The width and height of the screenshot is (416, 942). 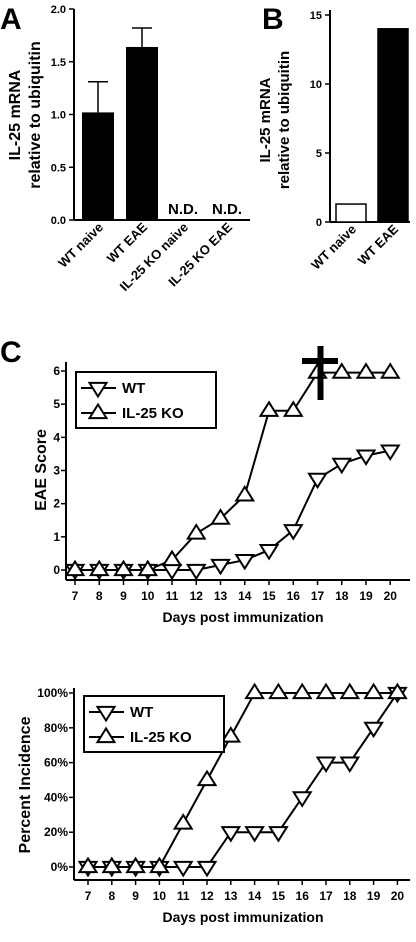 I want to click on panel-c-score-x-tick-label: 16, so click(x=294, y=596).